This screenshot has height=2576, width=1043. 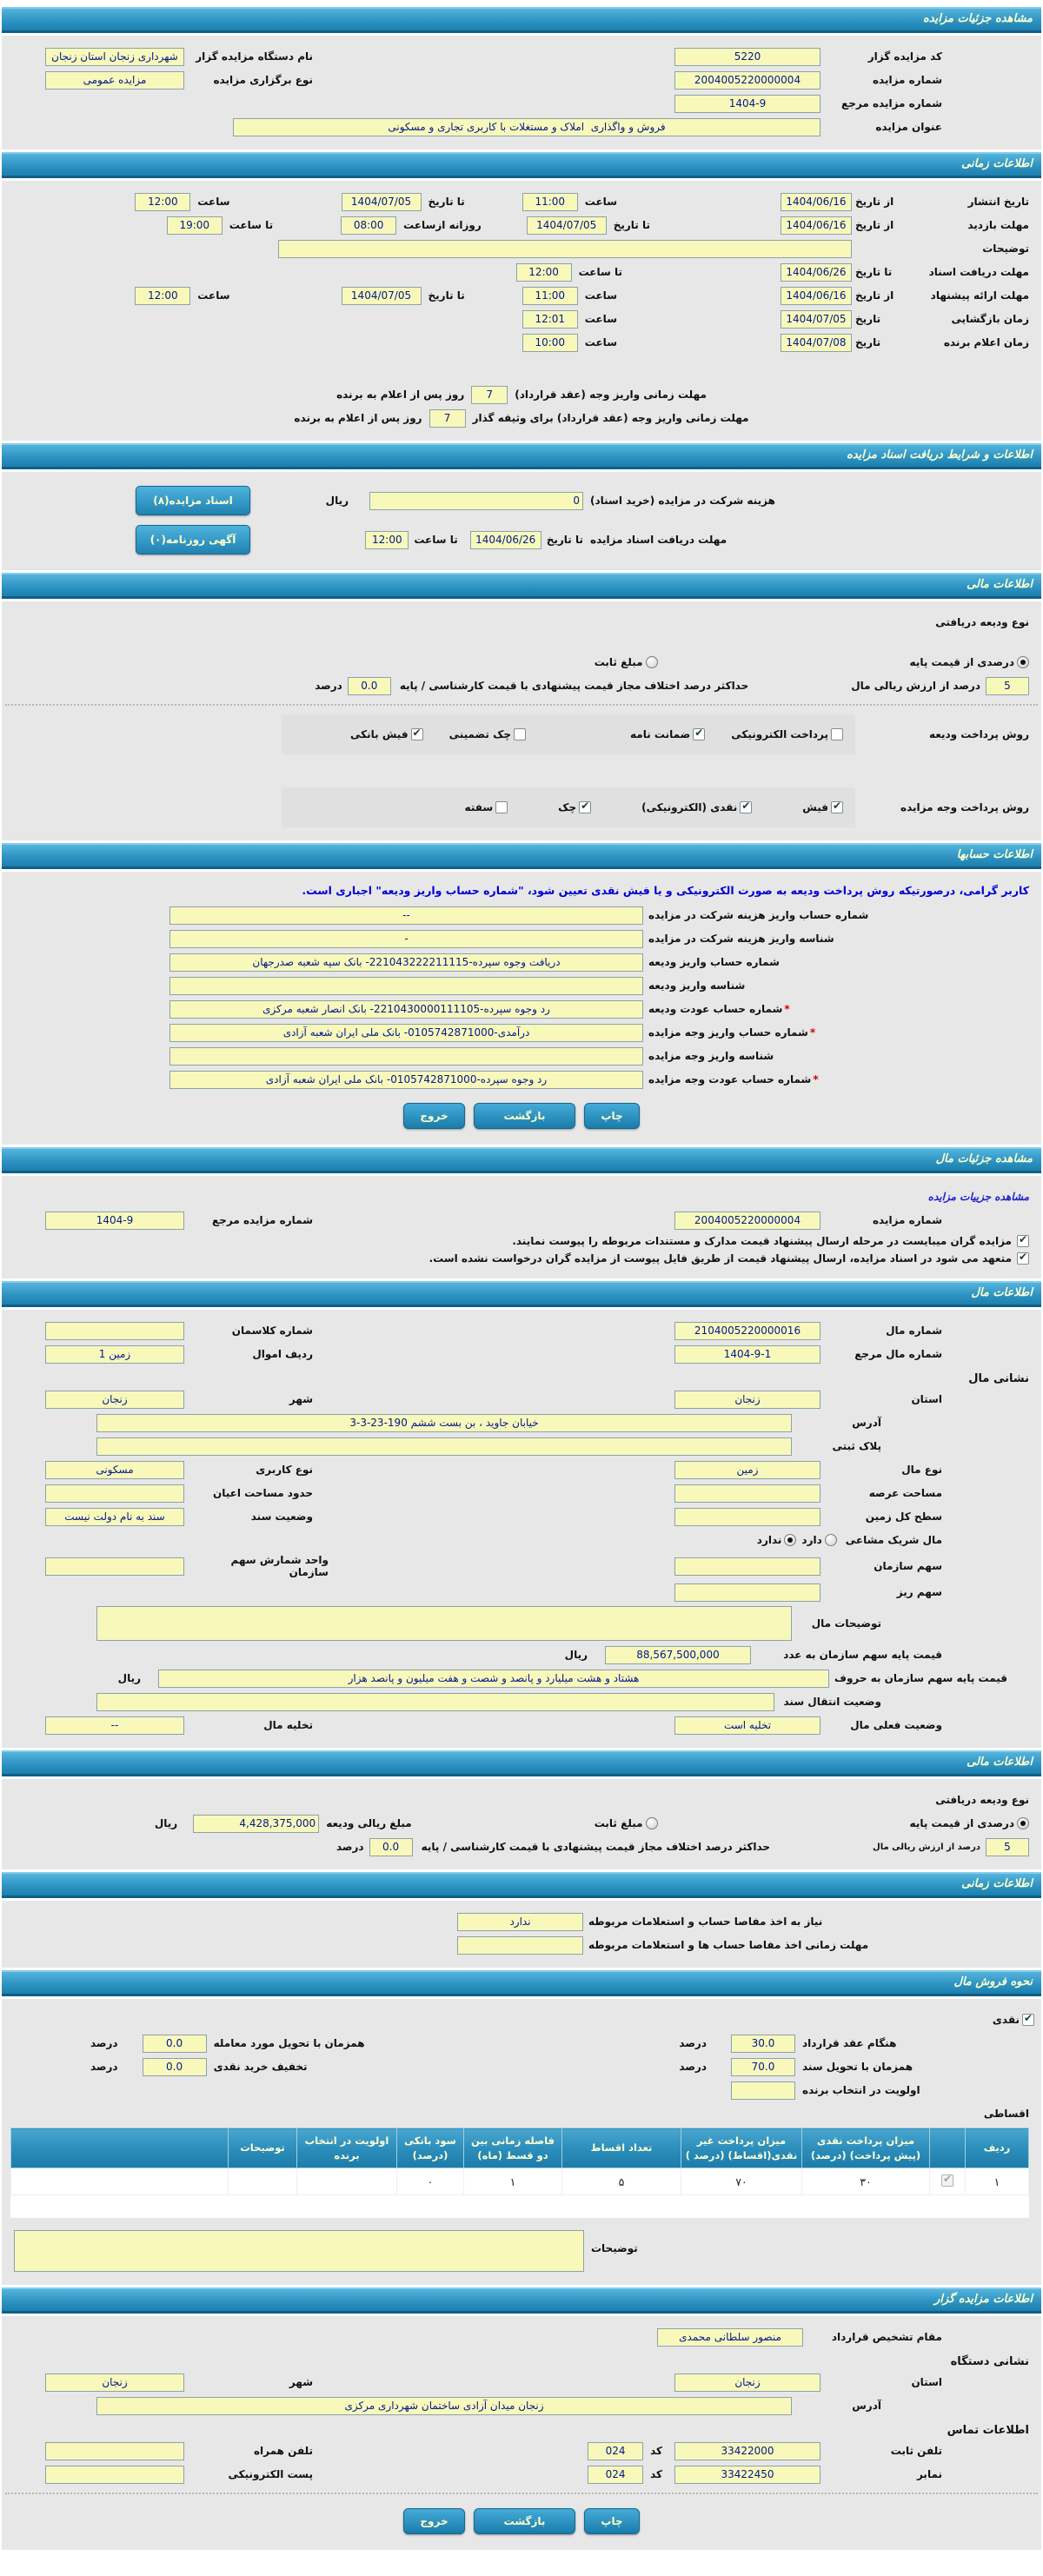 I want to click on base-price-words-input, so click(x=493, y=1678).